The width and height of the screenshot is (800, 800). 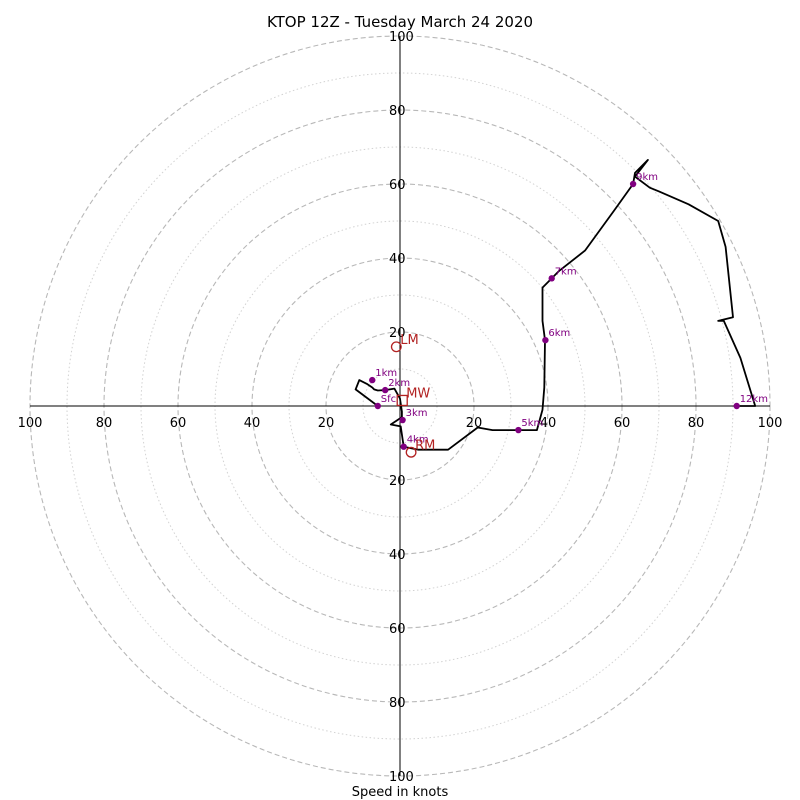 I want to click on height-marker-dot-3km, so click(x=402, y=420).